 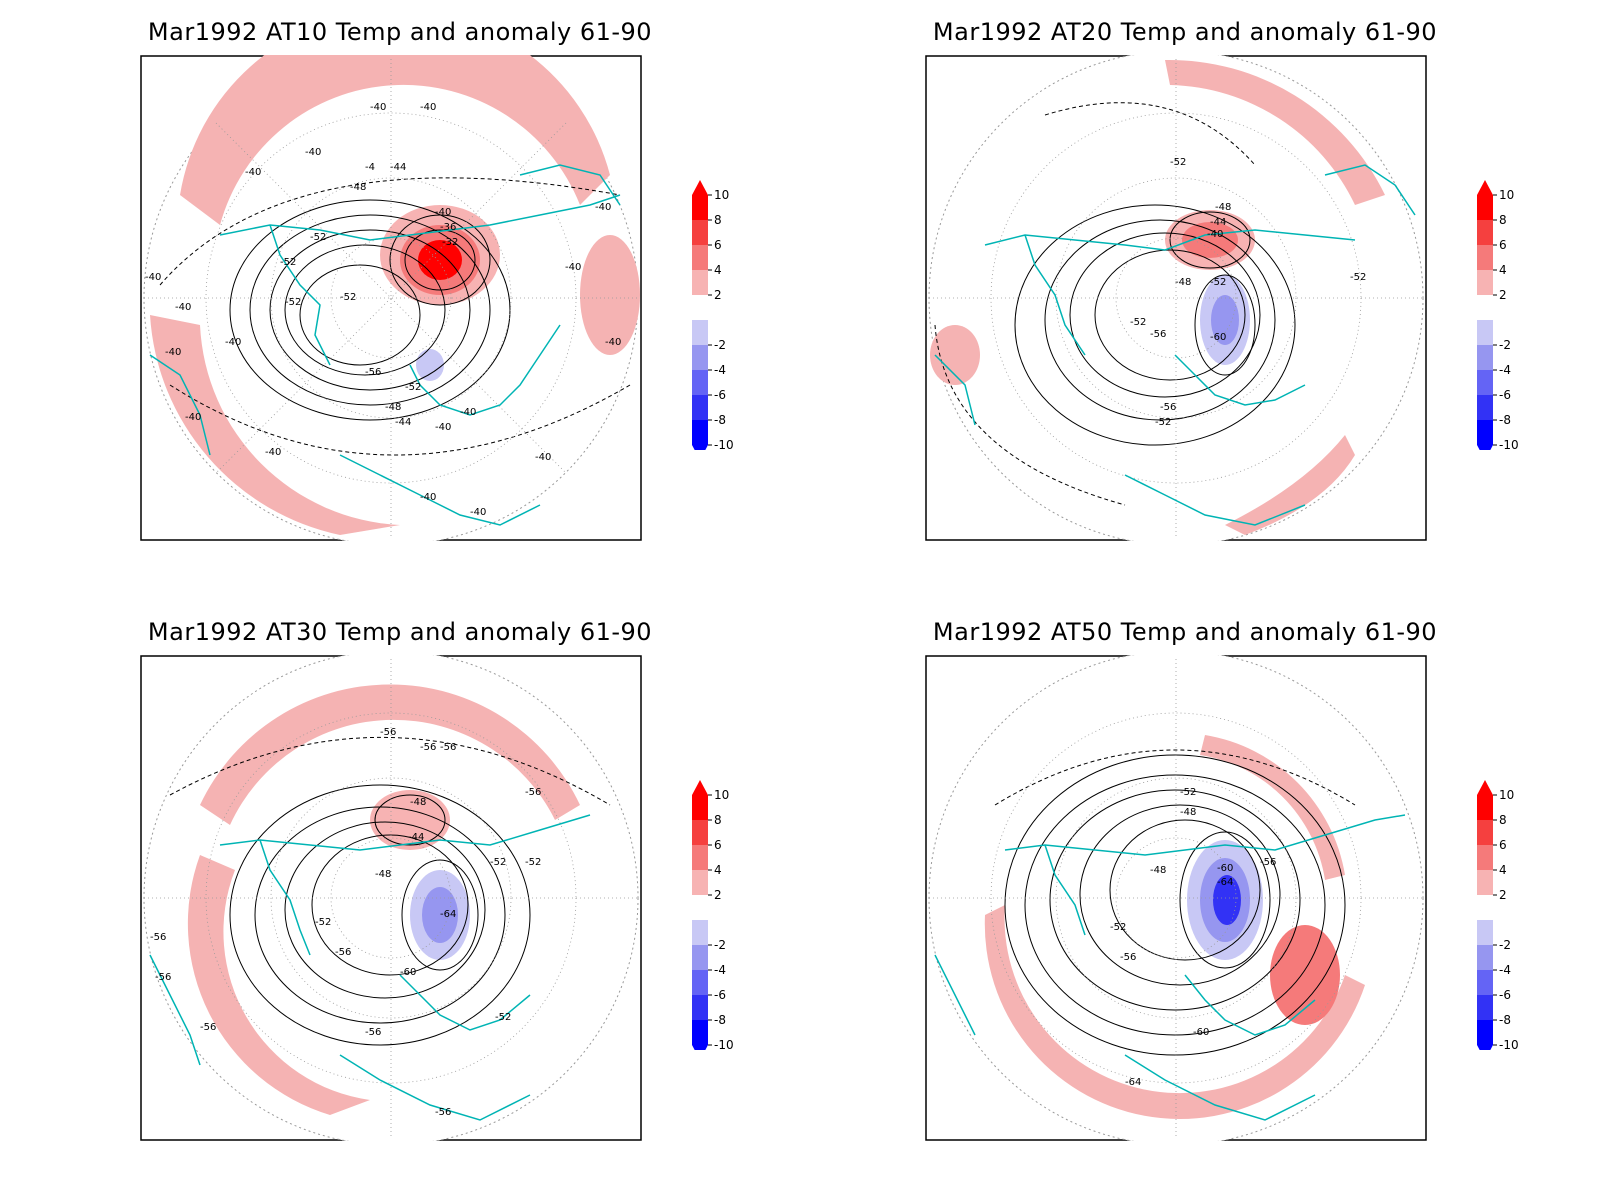 I want to click on colorbar-label: -6, so click(x=720, y=995).